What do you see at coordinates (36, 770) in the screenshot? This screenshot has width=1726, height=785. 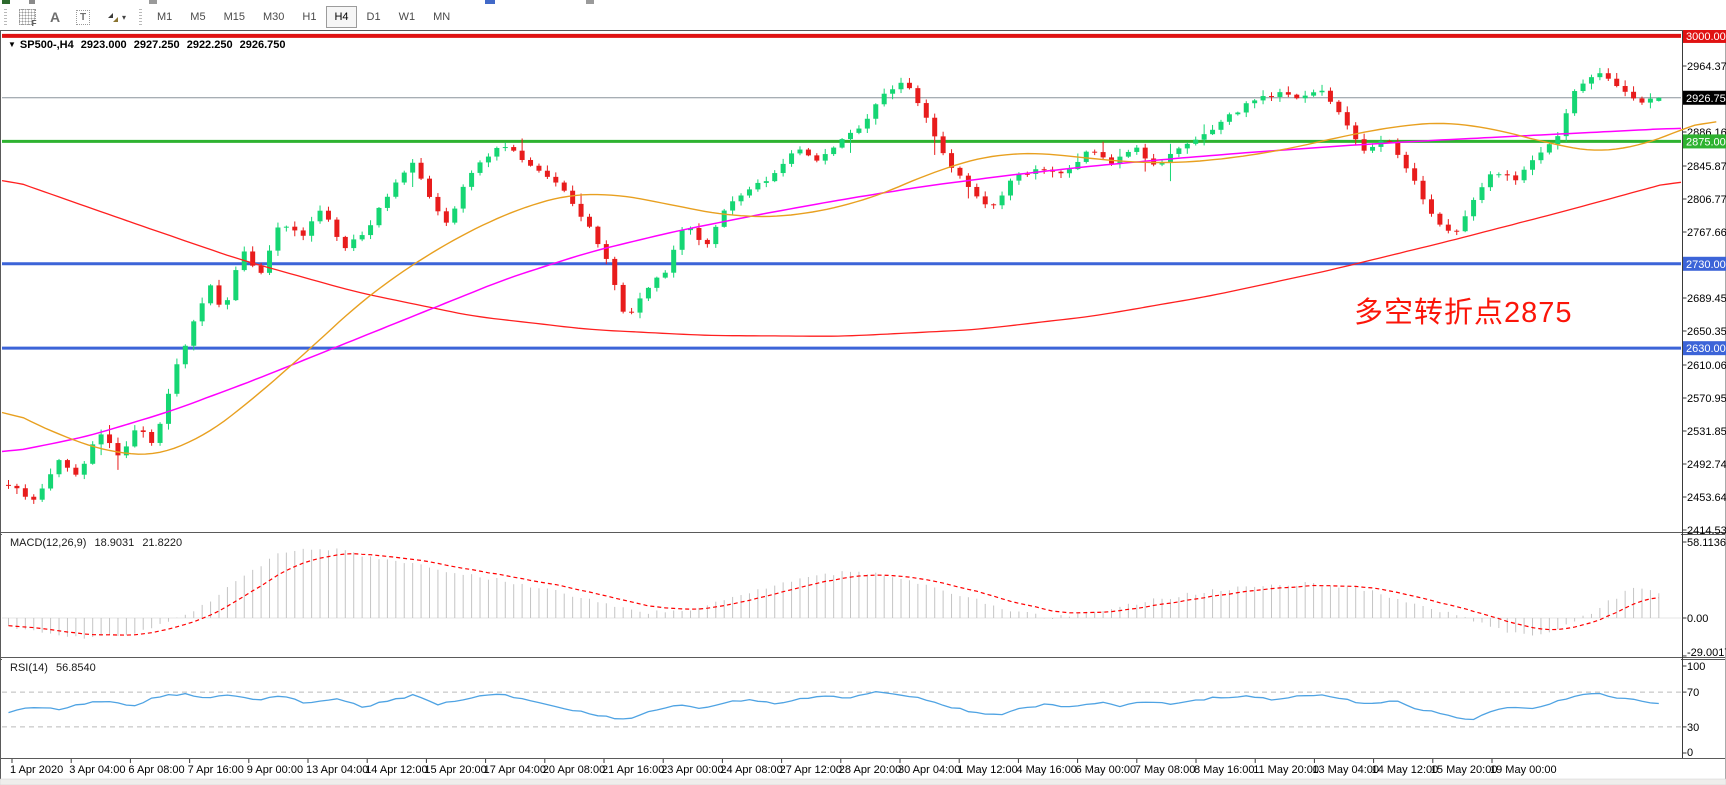 I see `time-axis-label: 1 Apr 2020` at bounding box center [36, 770].